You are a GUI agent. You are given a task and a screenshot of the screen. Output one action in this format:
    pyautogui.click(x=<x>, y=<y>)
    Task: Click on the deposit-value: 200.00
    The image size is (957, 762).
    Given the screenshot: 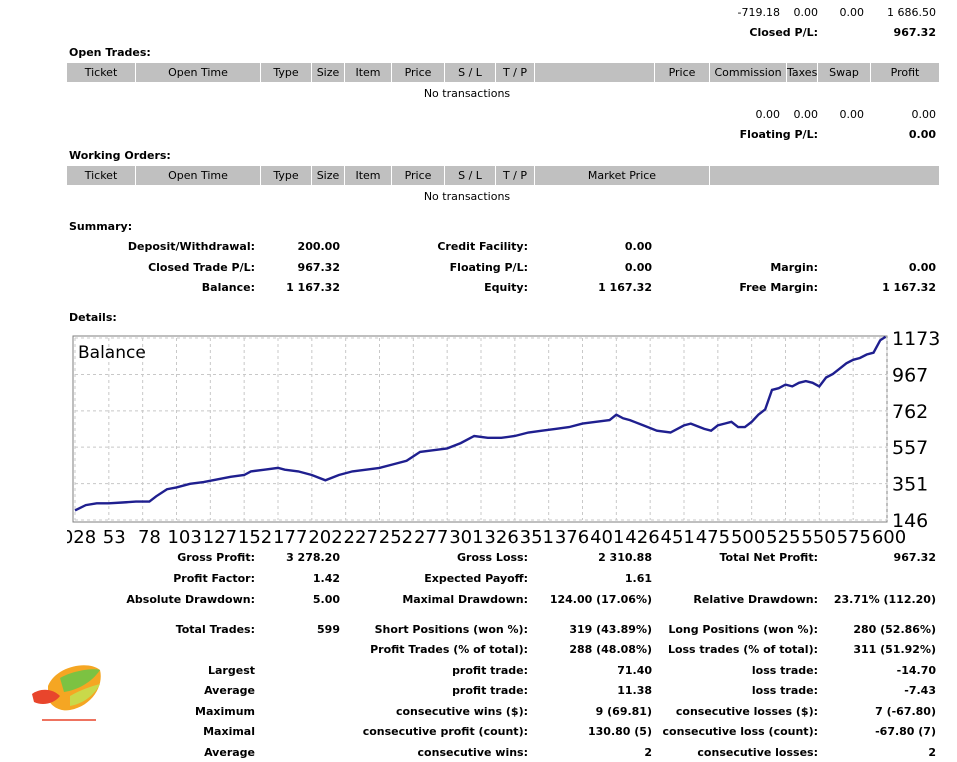 What is the action you would take?
    pyautogui.click(x=318, y=246)
    